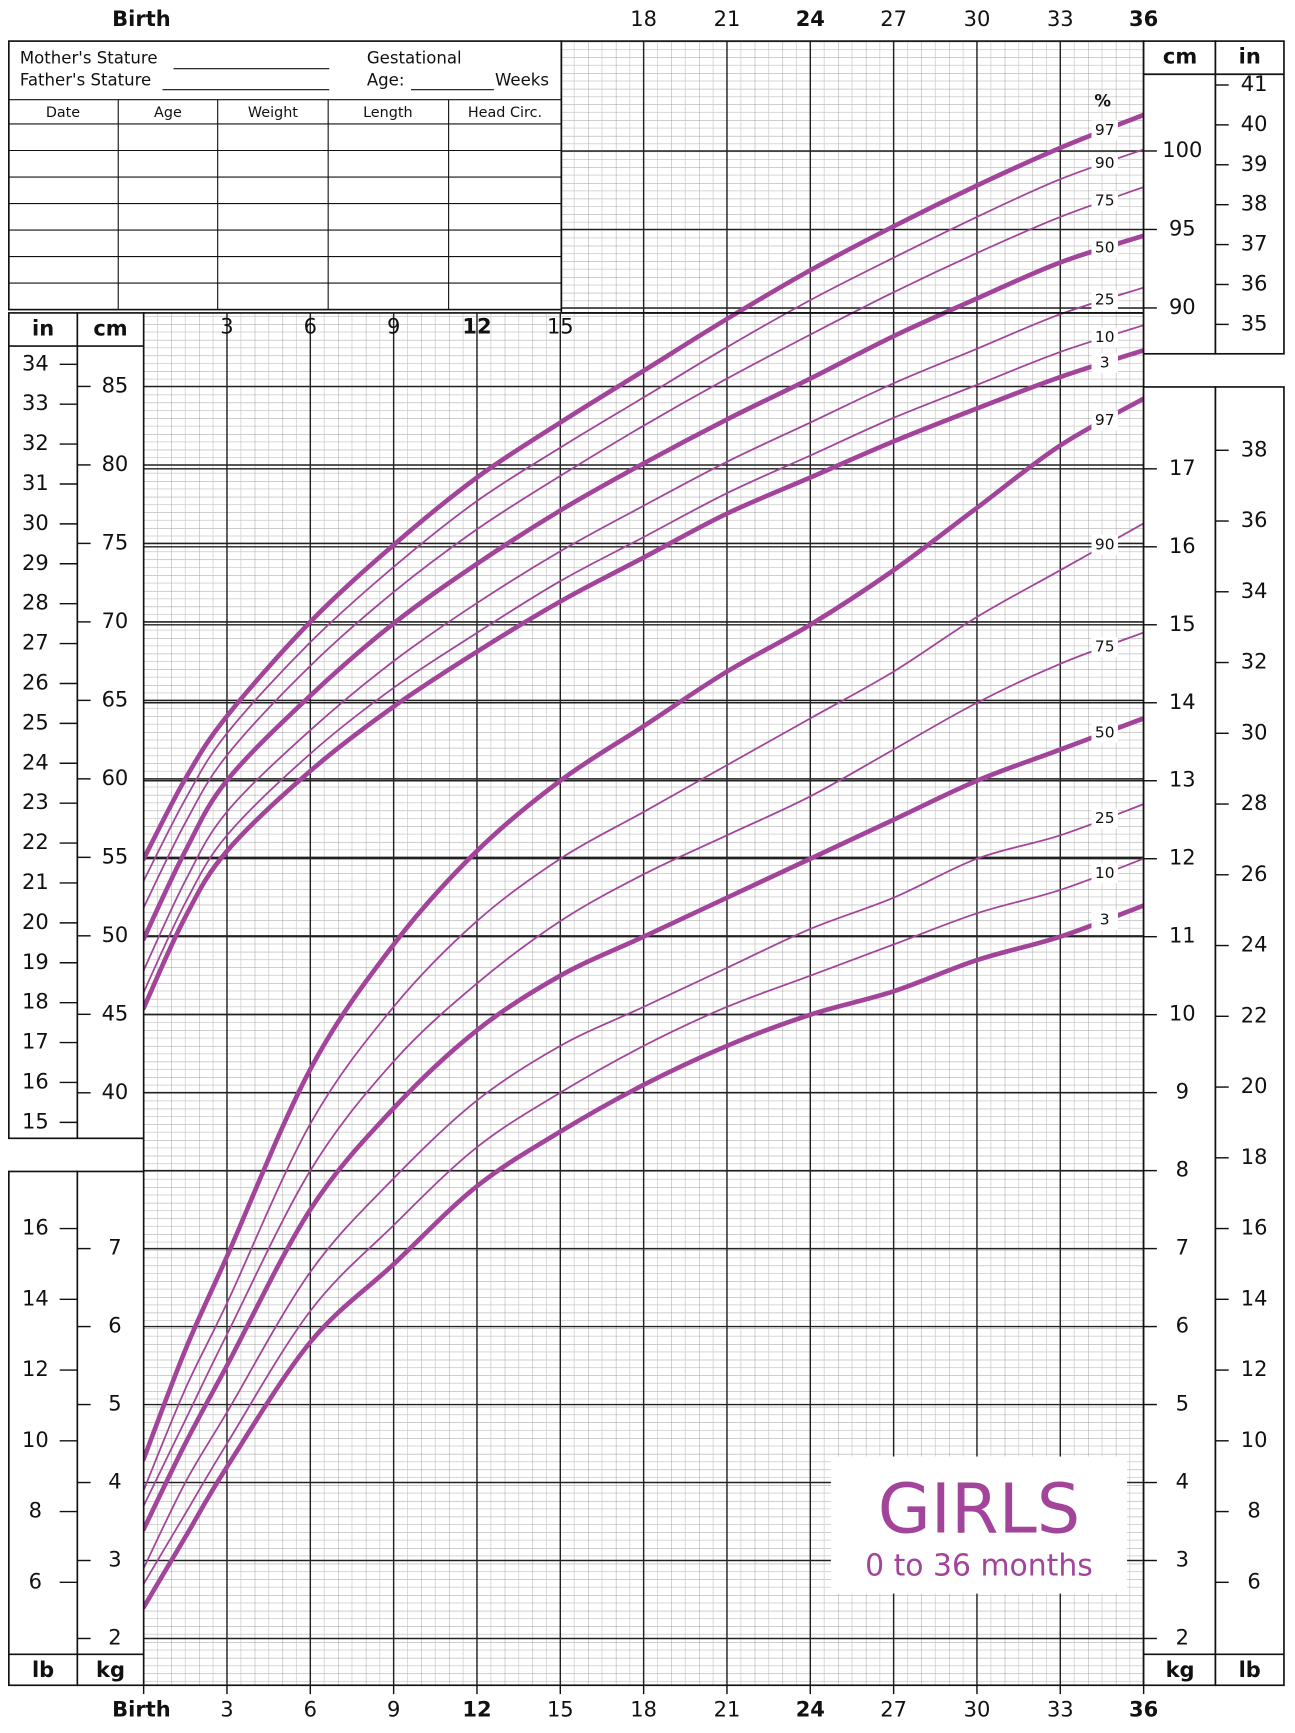 The width and height of the screenshot is (1295, 1733). What do you see at coordinates (115, 385) in the screenshot?
I see `y-tick-label: 85` at bounding box center [115, 385].